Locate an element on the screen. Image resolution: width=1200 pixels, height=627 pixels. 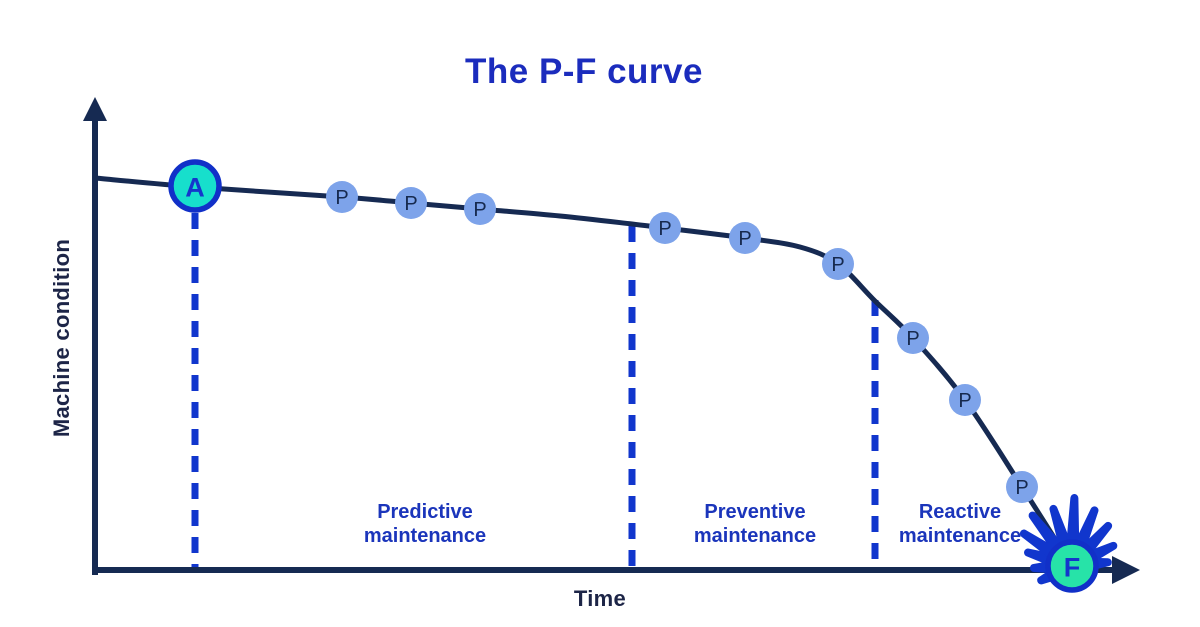
potential-failure-point-a-label: A is located at coordinates (195, 188).